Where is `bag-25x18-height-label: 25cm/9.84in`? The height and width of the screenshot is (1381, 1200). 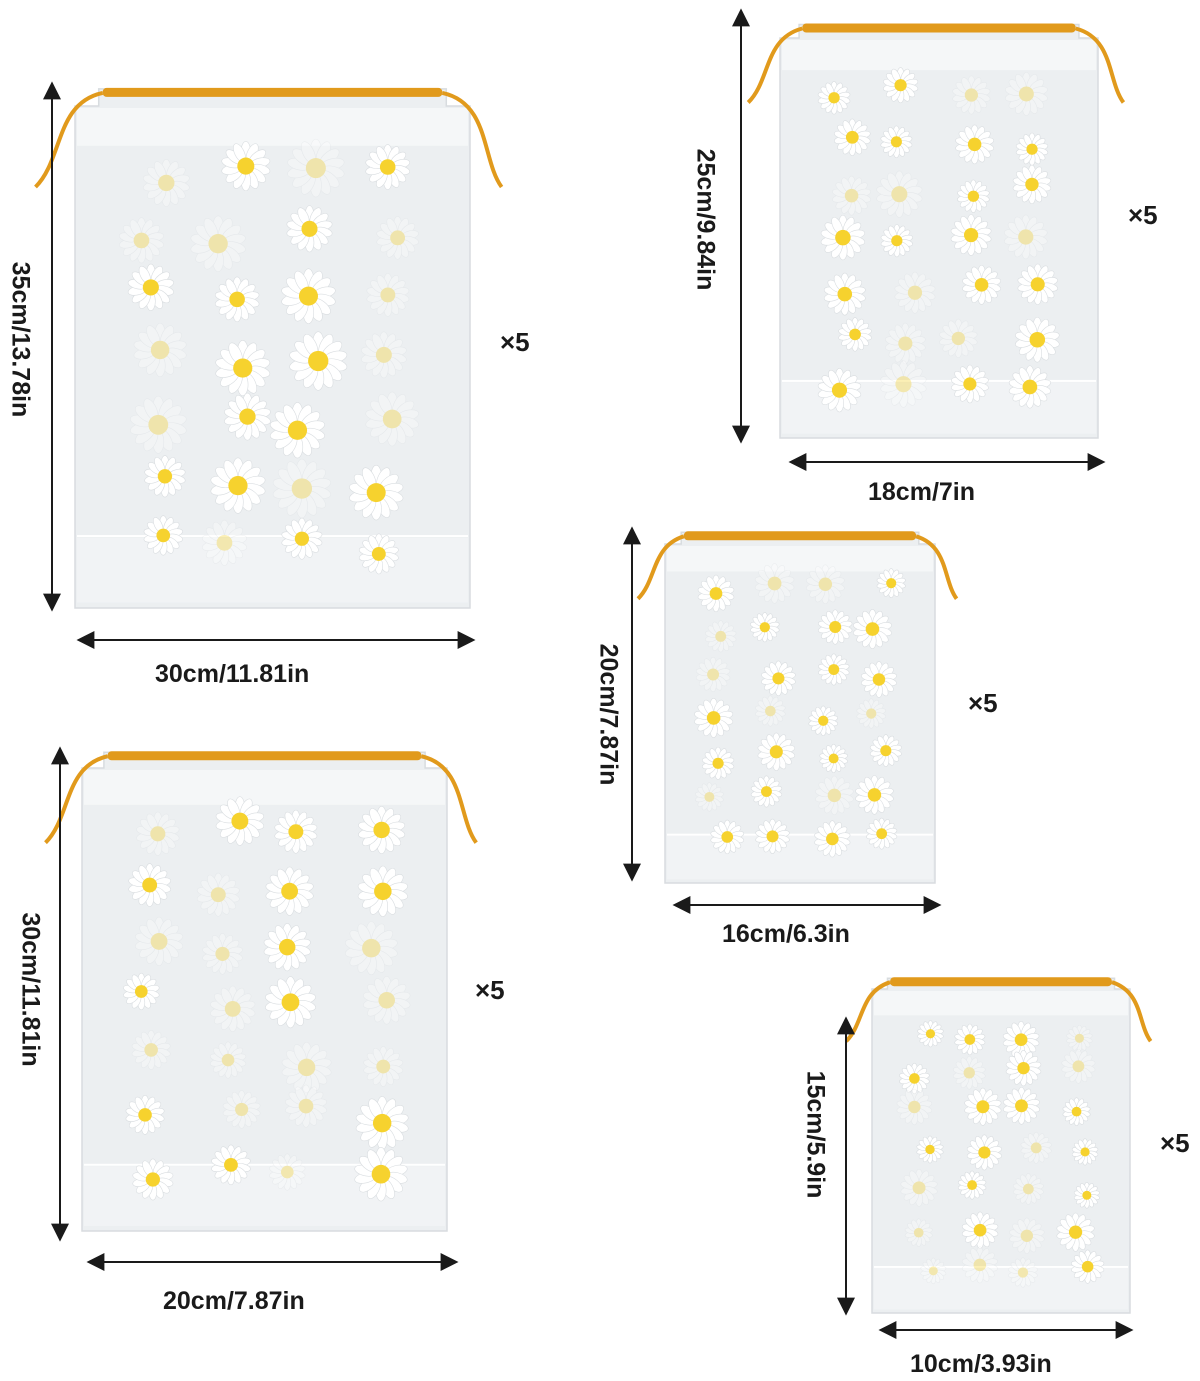 bag-25x18-height-label: 25cm/9.84in is located at coordinates (705, 219).